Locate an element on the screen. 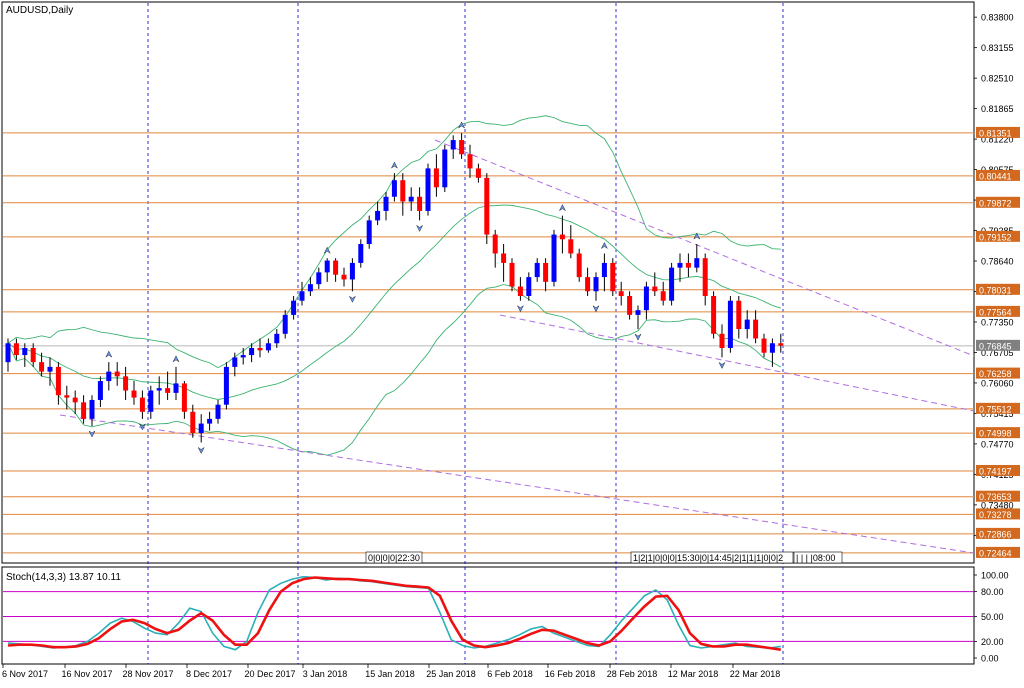 The image size is (1024, 688). trendline is located at coordinates (737, 363).